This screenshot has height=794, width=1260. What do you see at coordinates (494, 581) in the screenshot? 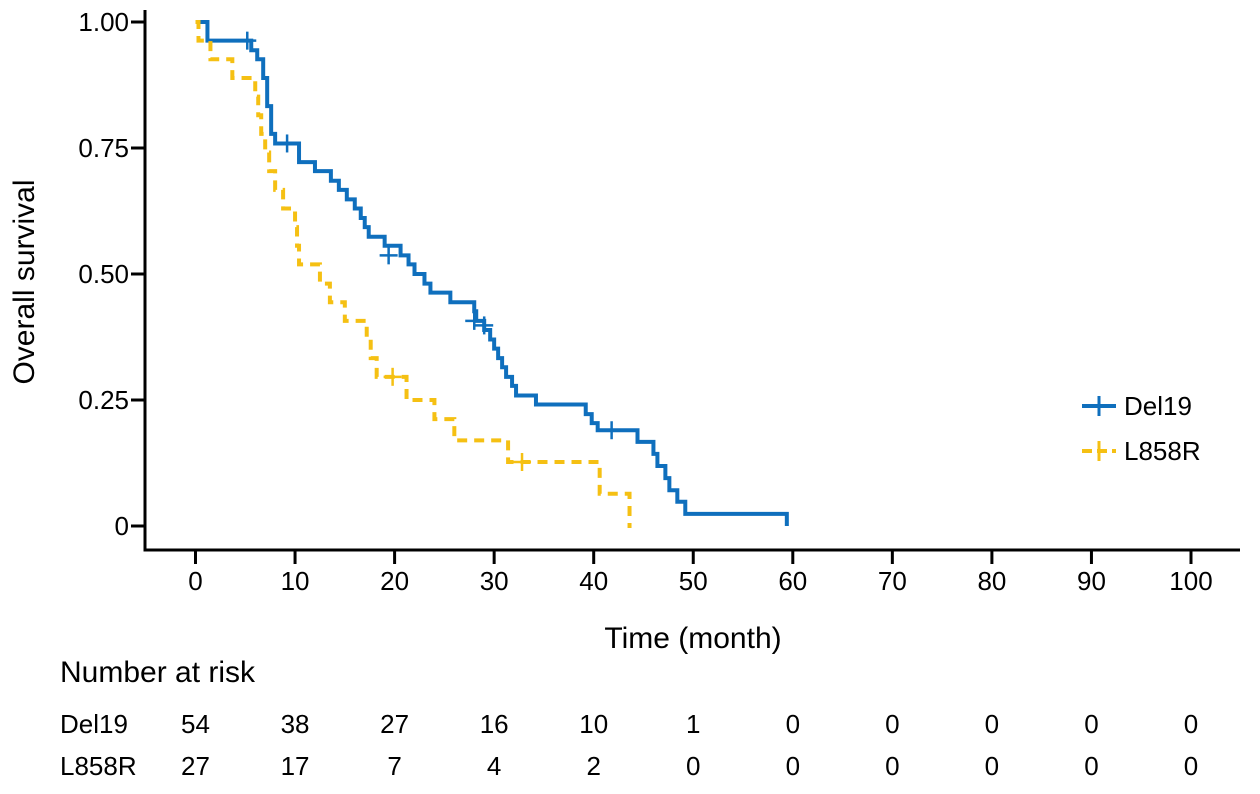
I see `x-tick-label: 30` at bounding box center [494, 581].